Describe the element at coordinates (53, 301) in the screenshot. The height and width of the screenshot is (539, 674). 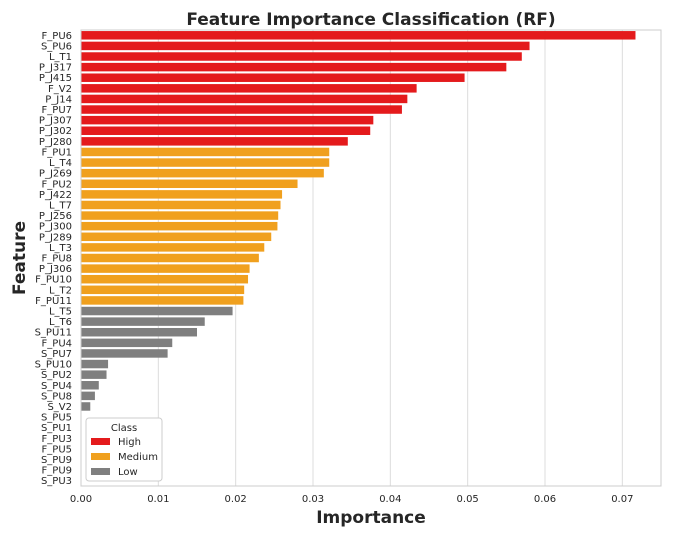
I see `y-tick-label: F_PU11` at that location.